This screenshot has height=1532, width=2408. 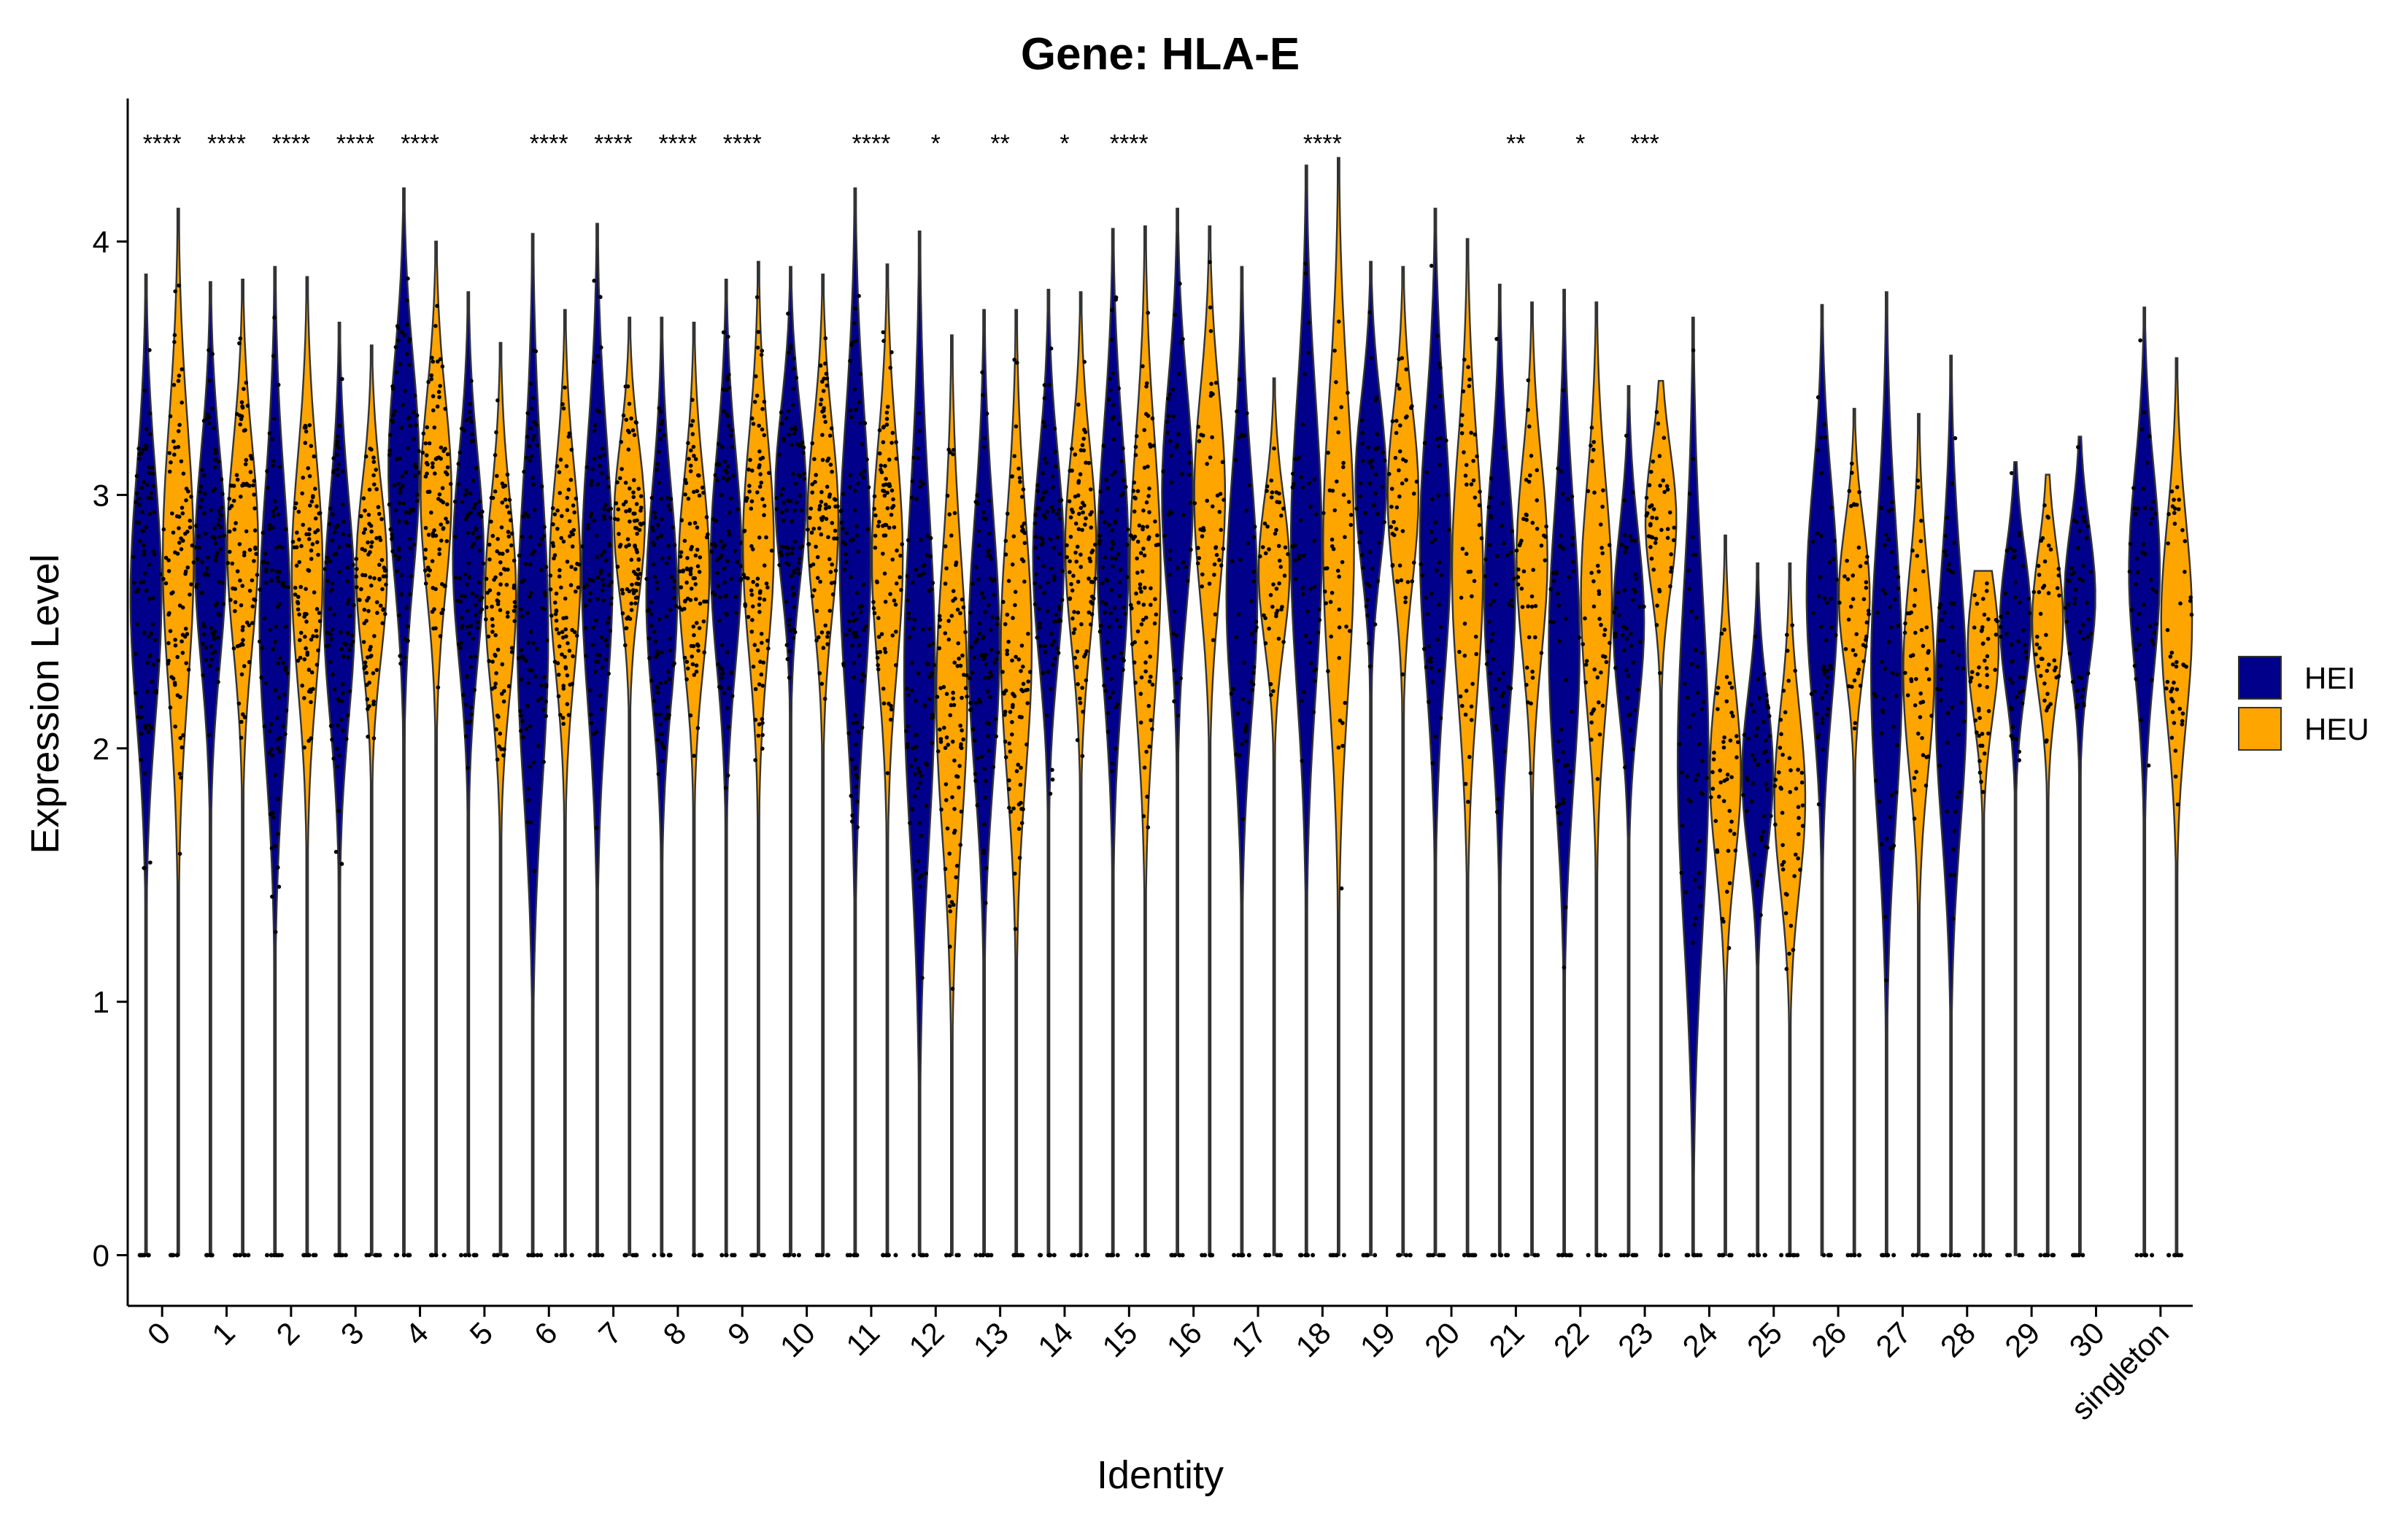 I want to click on y-tick-label-2: 2, so click(x=101, y=749).